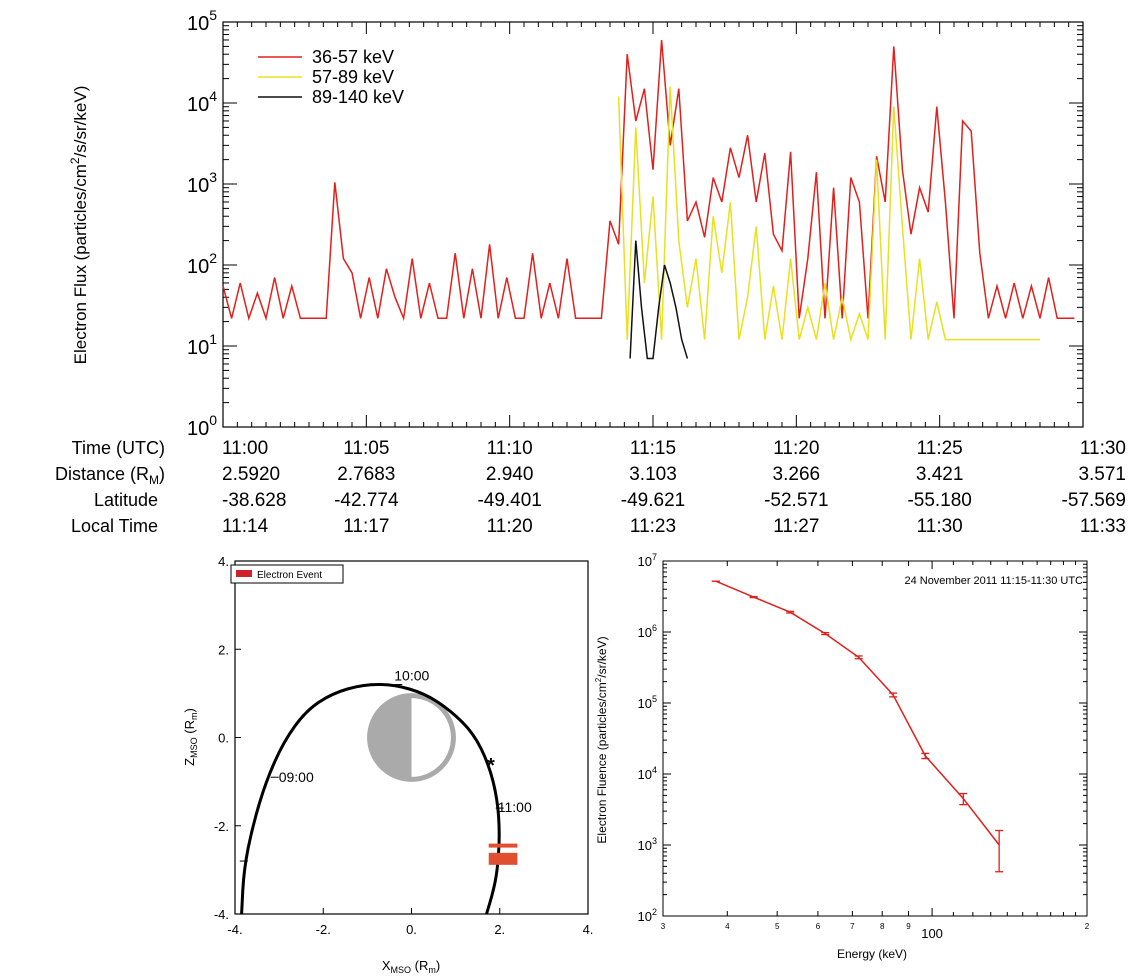  Describe the element at coordinates (110, 475) in the screenshot. I see `row-label-distance: Distance (RM)` at that location.